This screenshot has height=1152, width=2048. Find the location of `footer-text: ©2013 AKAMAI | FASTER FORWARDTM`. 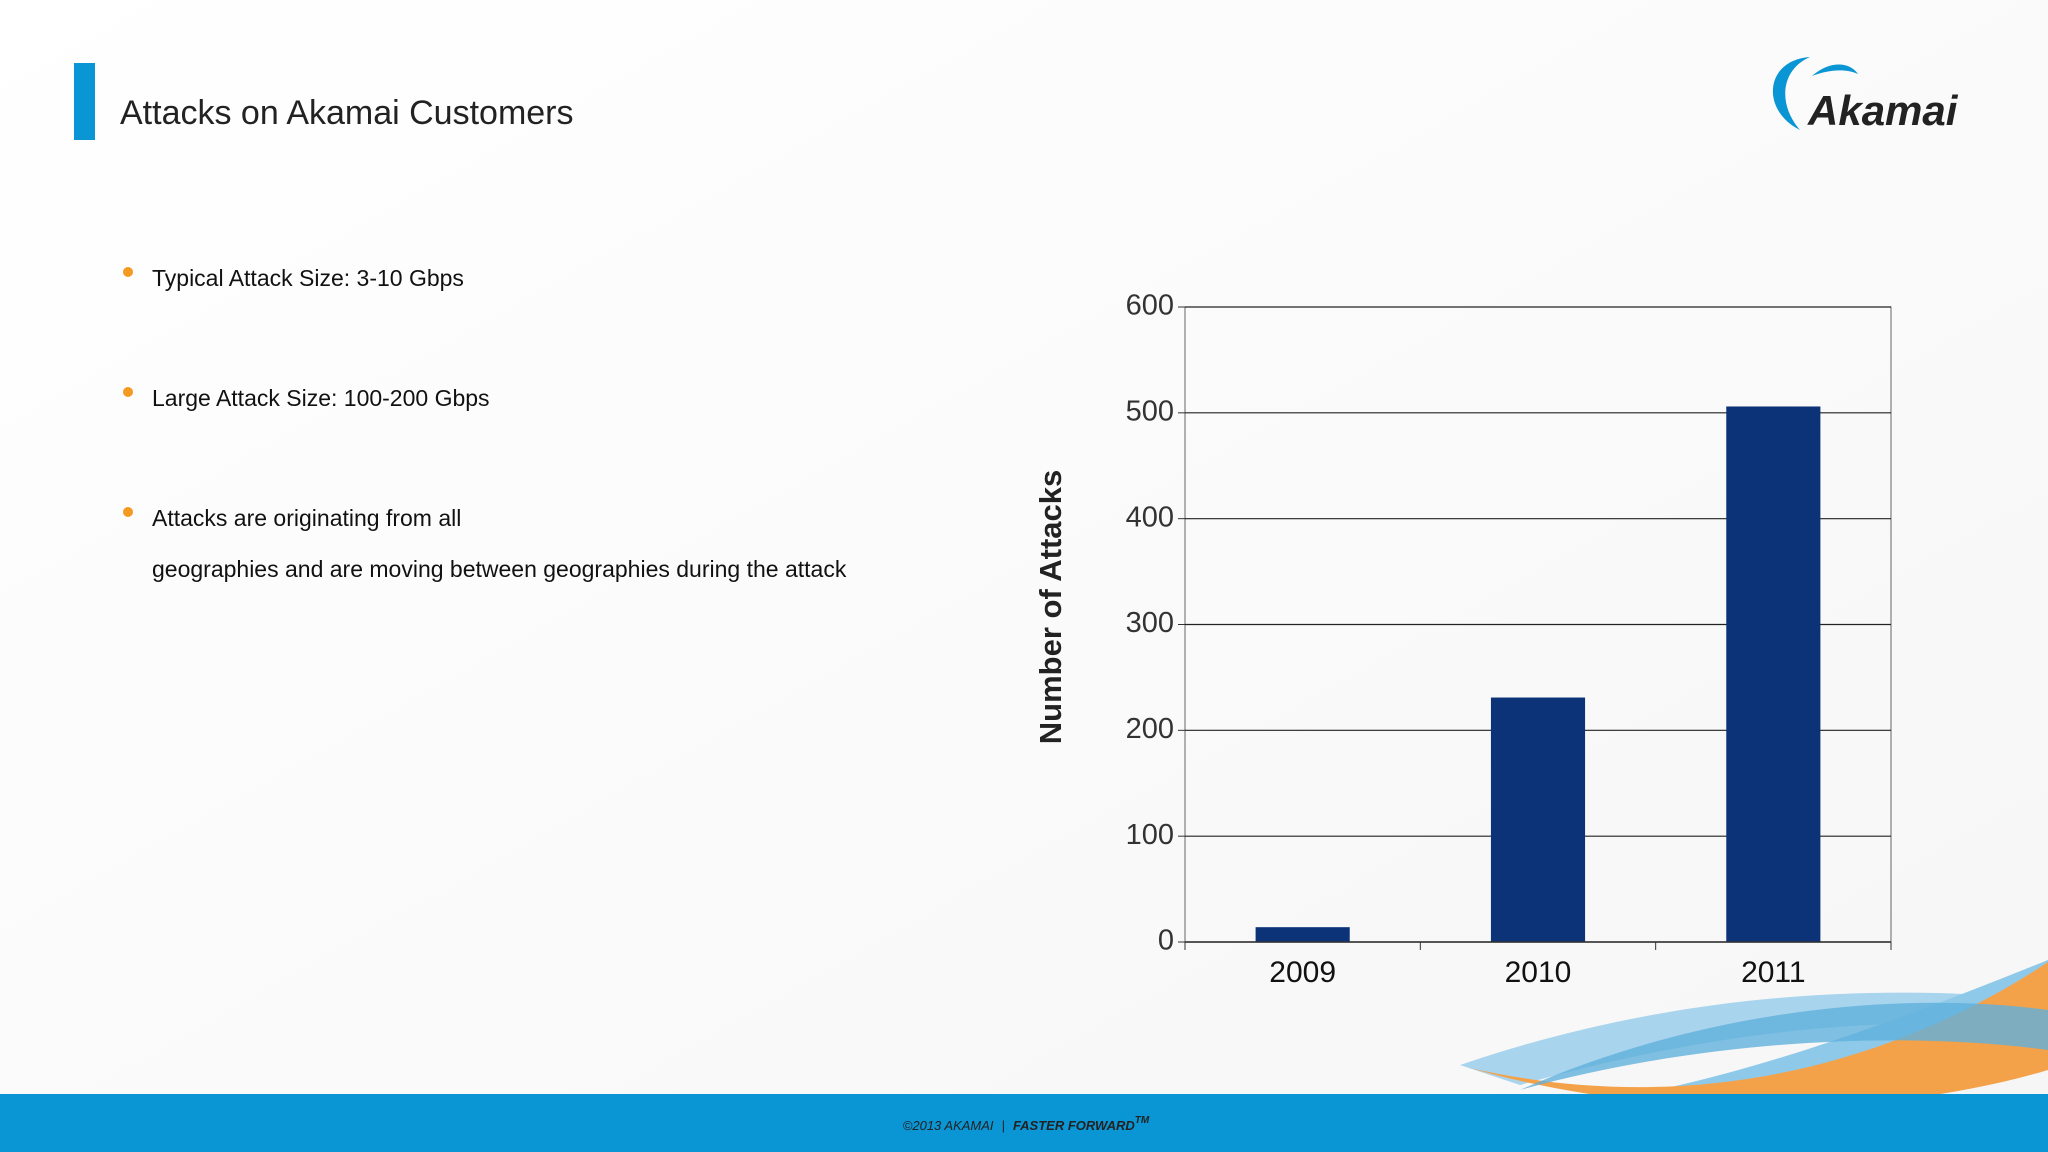

footer-text: ©2013 AKAMAI | FASTER FORWARDTM is located at coordinates (1026, 1124).